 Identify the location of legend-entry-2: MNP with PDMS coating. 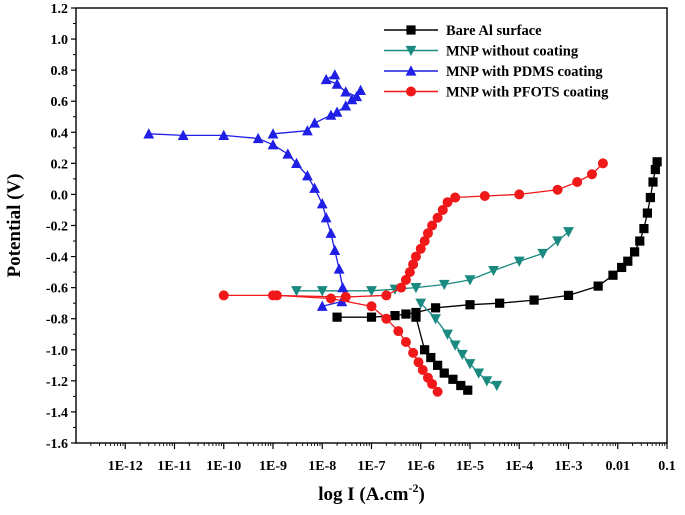
(493, 72).